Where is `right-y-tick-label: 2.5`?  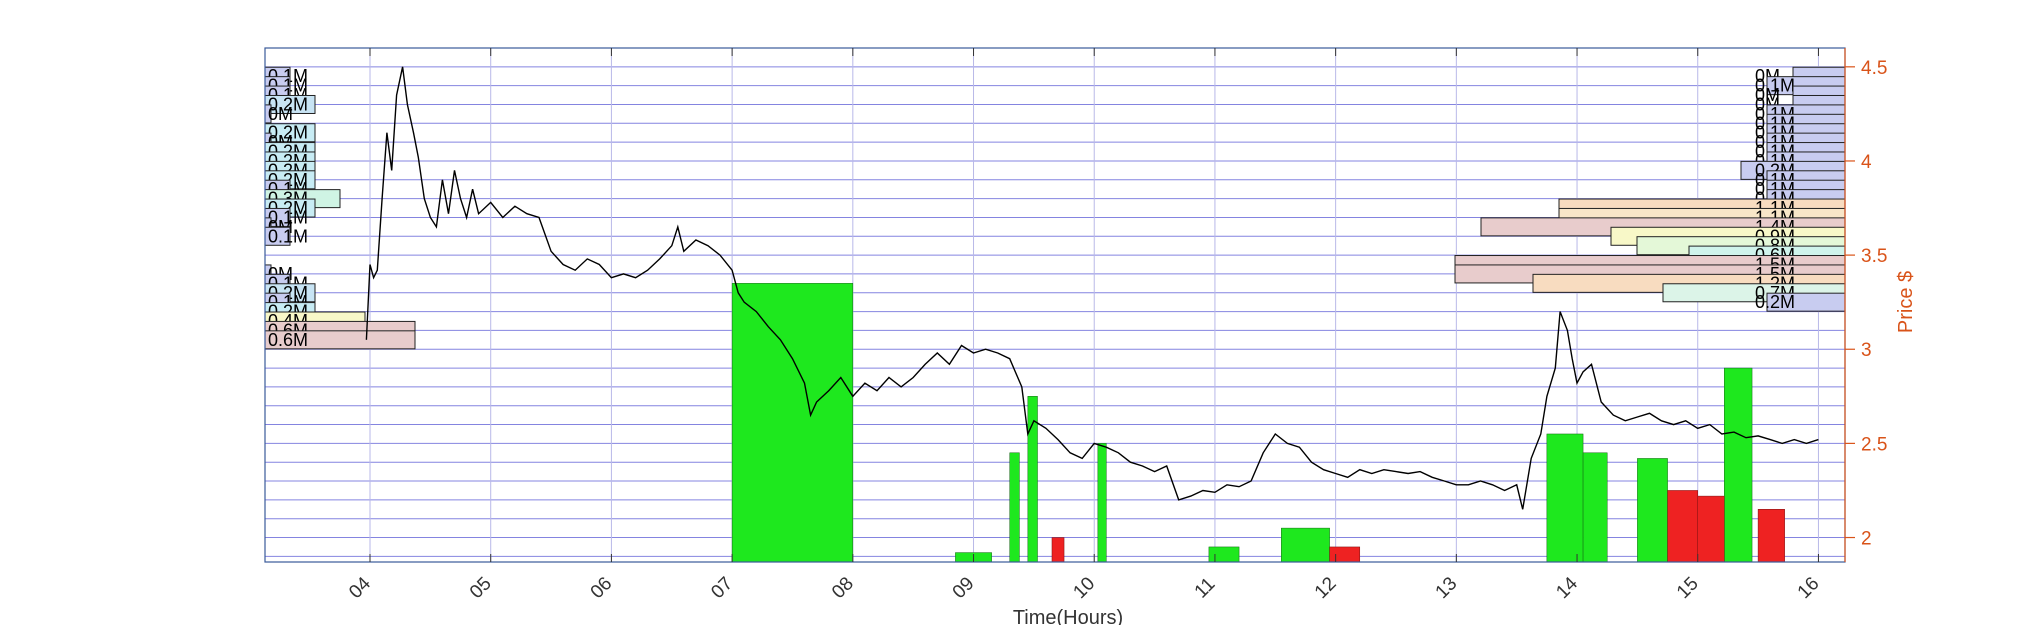
right-y-tick-label: 2.5 is located at coordinates (1874, 444).